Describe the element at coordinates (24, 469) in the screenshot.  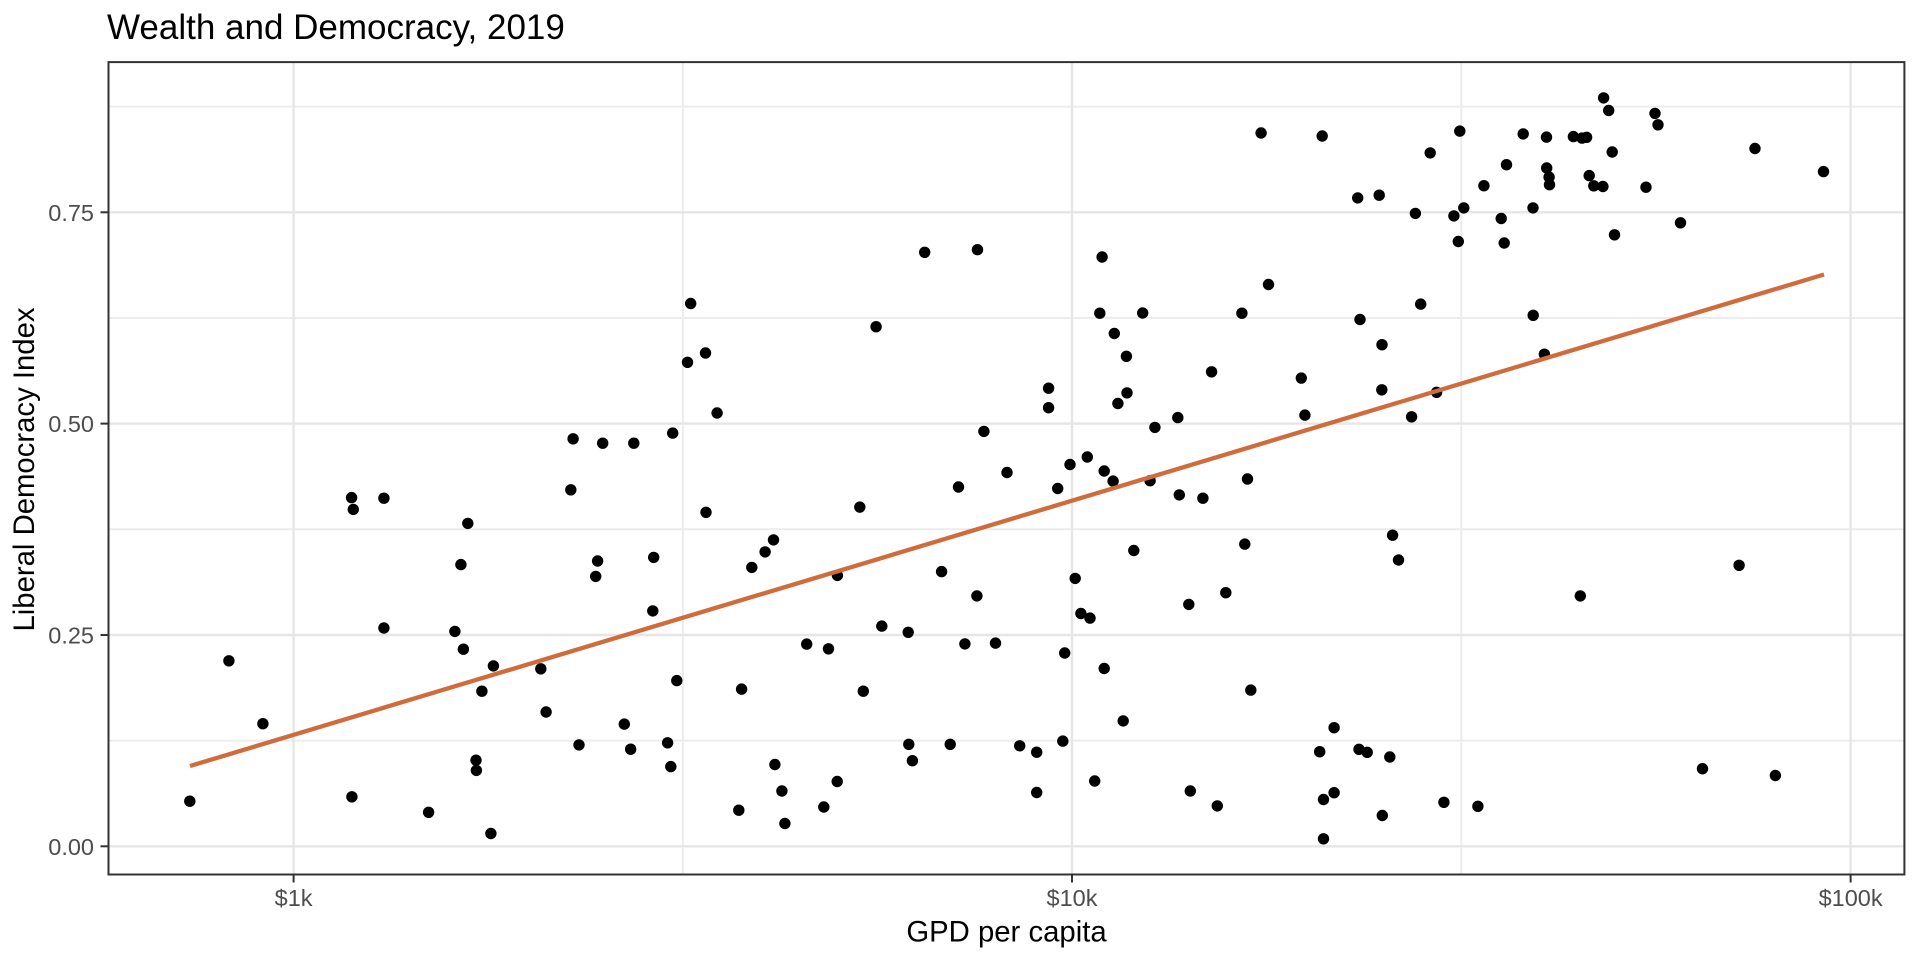
I see `svg-text: Liberal Democracy Index` at that location.